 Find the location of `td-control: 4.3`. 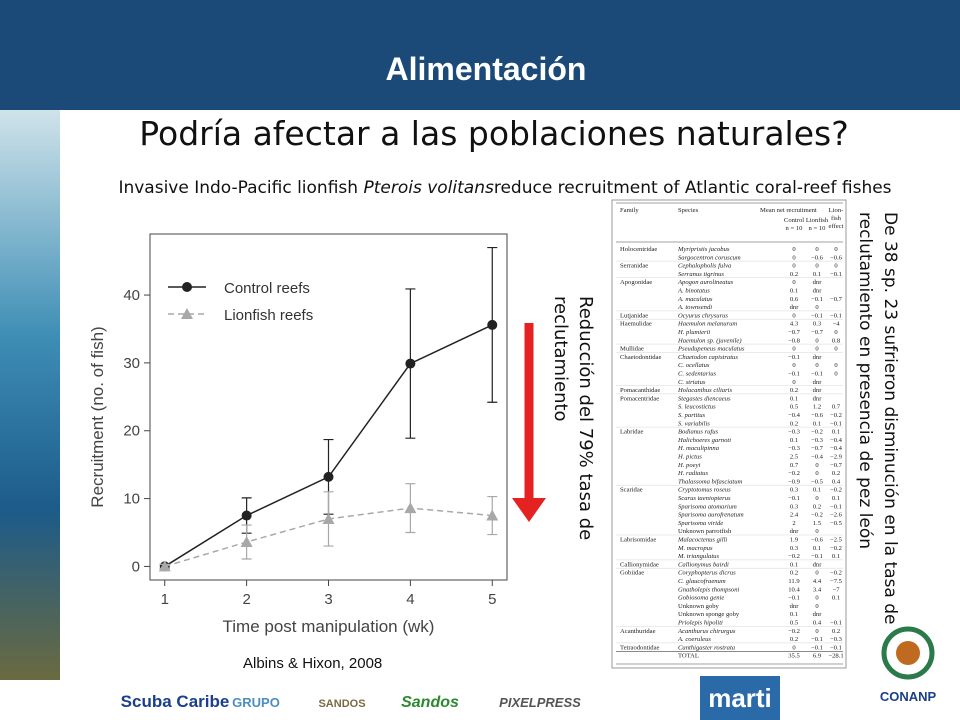

td-control: 4.3 is located at coordinates (794, 324).